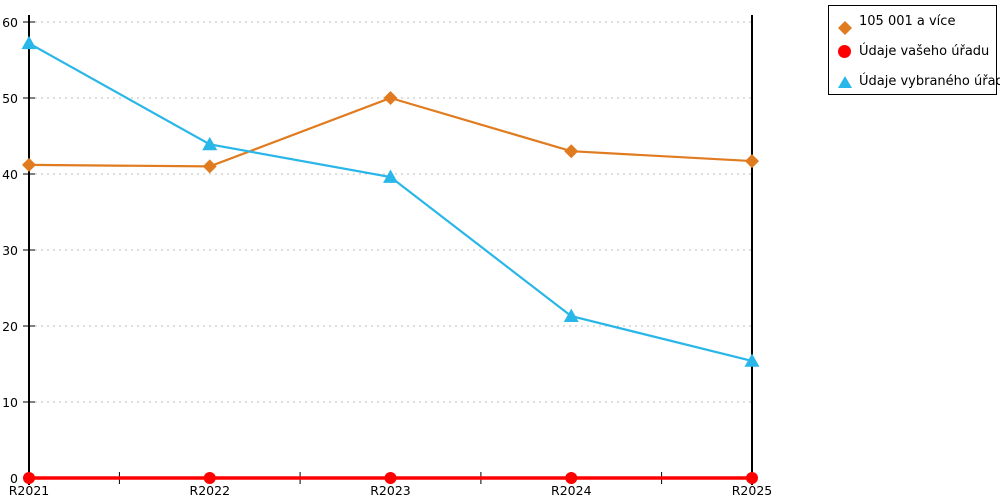  Describe the element at coordinates (10, 98) in the screenshot. I see `y-tick-label-50: 50` at that location.